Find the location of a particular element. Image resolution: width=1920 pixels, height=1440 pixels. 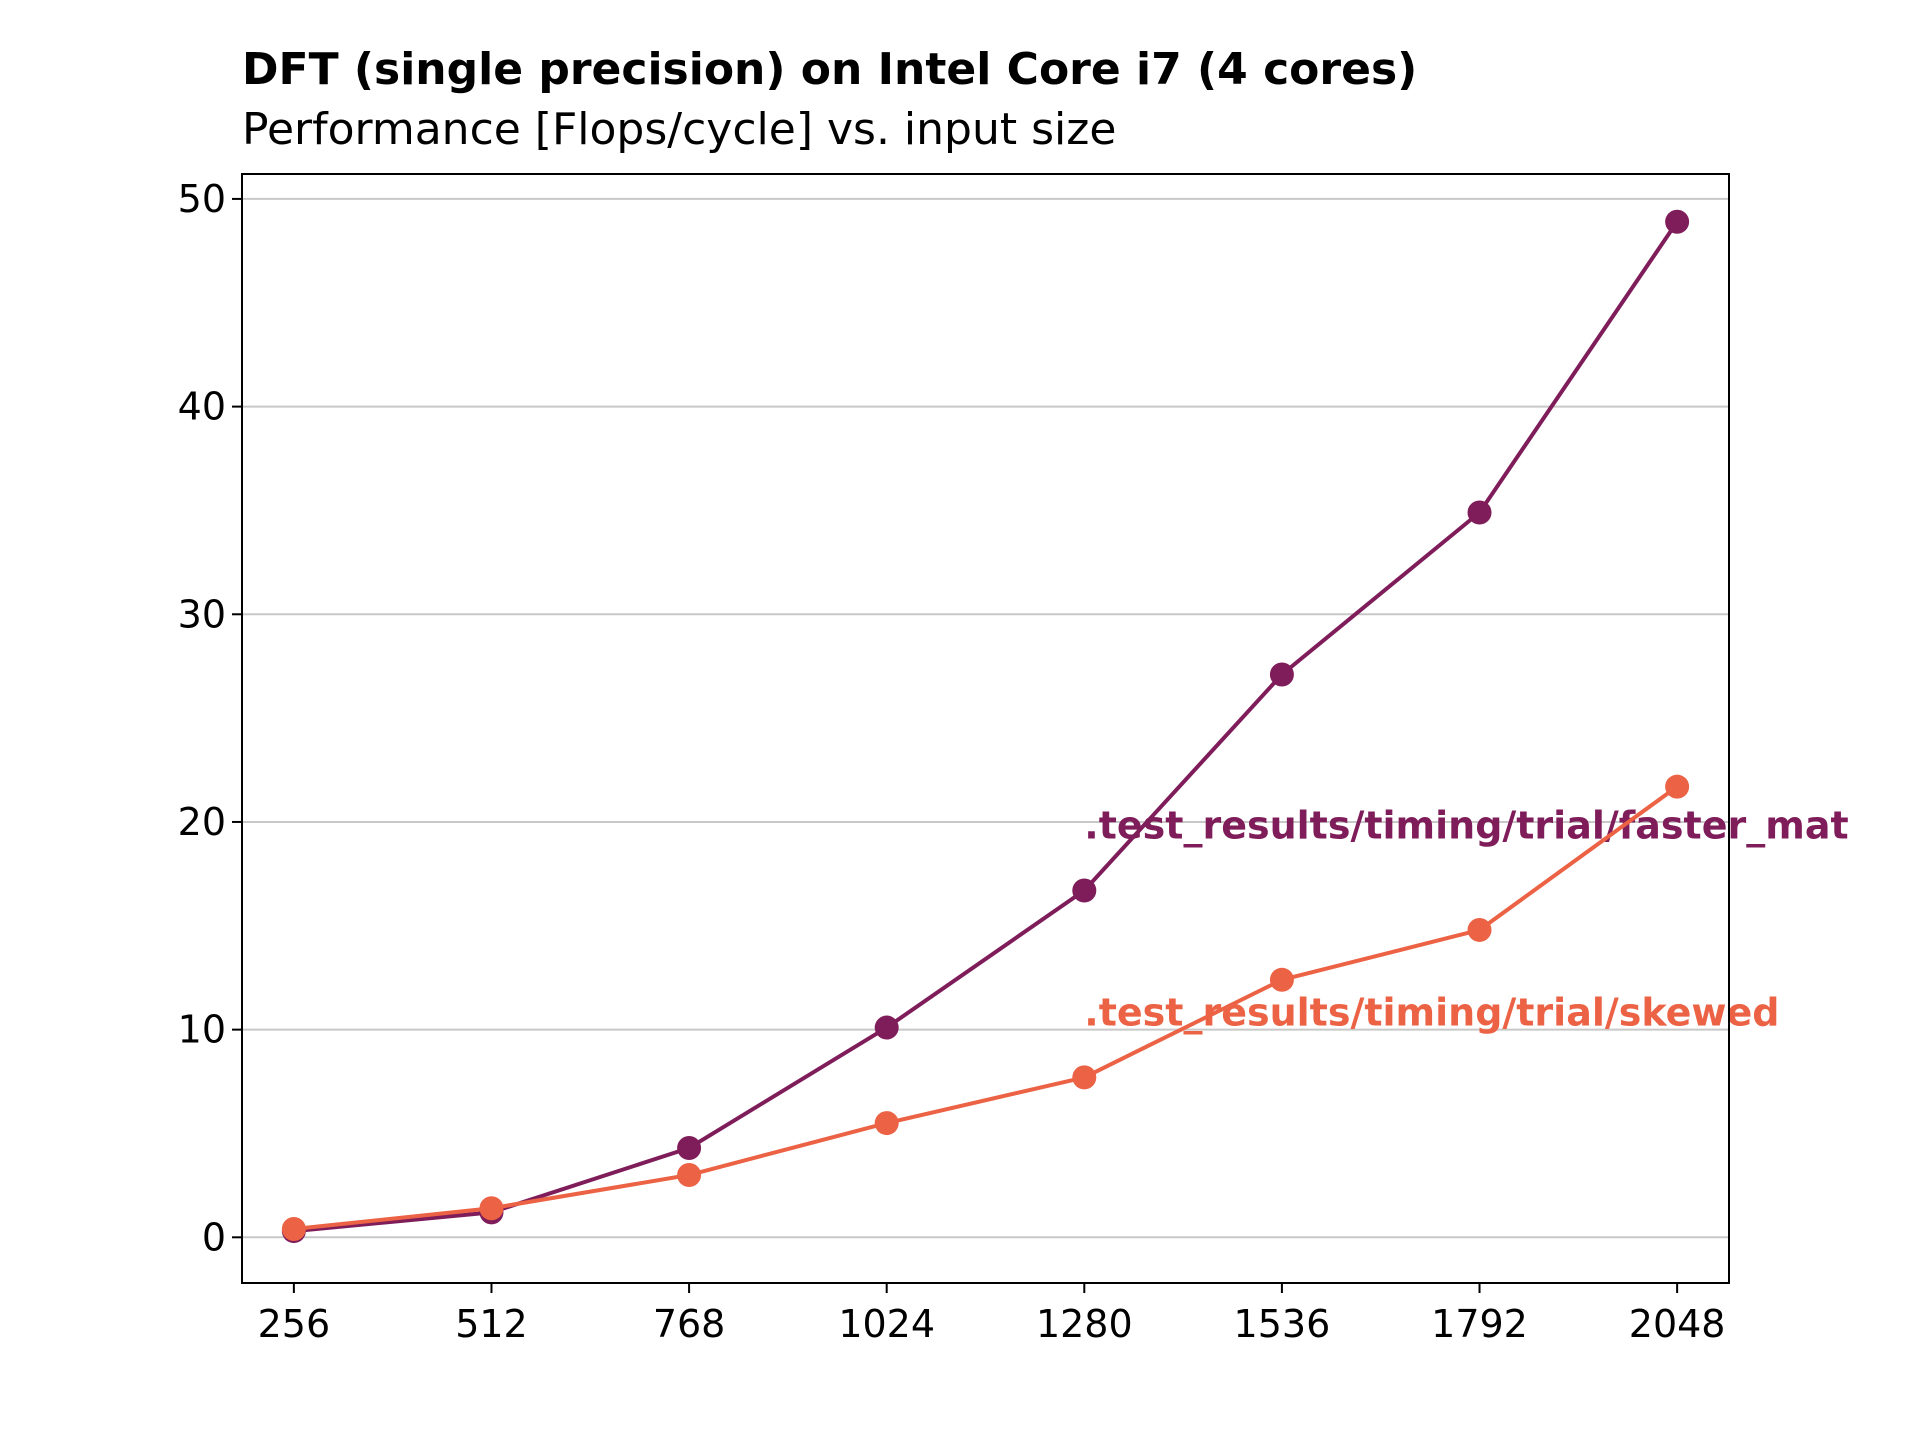

chart-subtitle: Performance [Flops/cycle] vs. input size is located at coordinates (679, 129).